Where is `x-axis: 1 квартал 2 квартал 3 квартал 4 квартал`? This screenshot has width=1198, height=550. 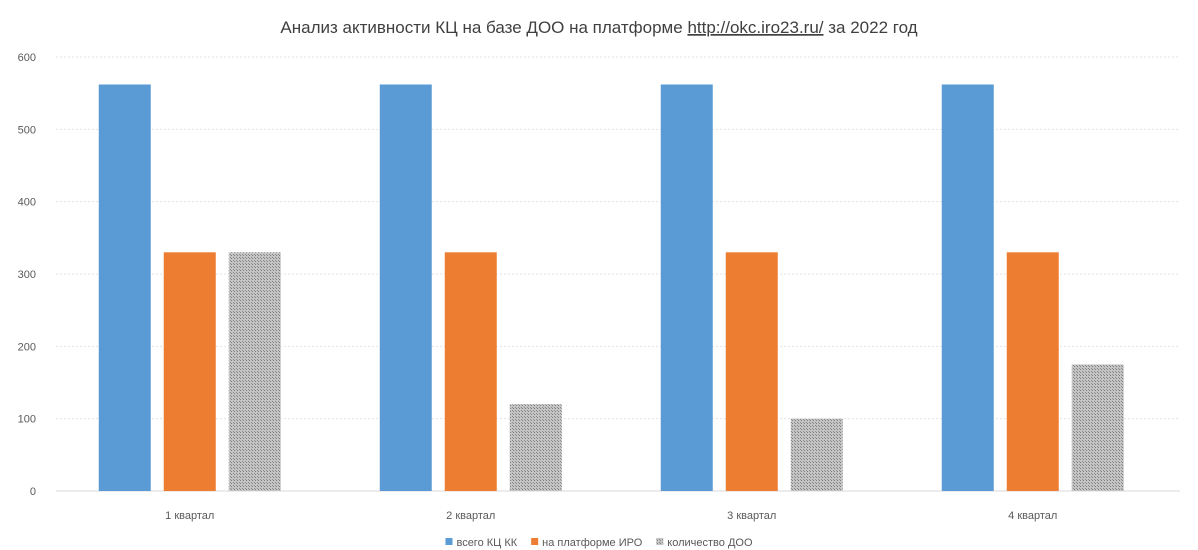
x-axis: 1 квартал 2 квартал 3 квартал 4 квартал is located at coordinates (611, 516).